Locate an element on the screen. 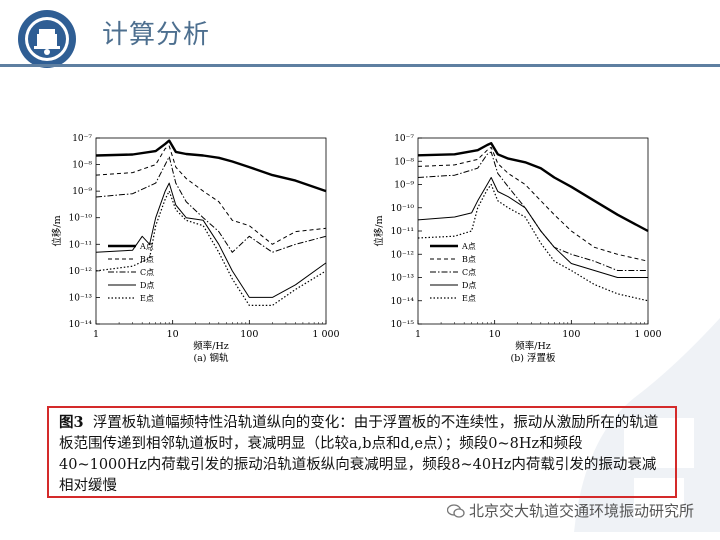 This screenshot has height=540, width=720. plot-frame is located at coordinates (211, 231).